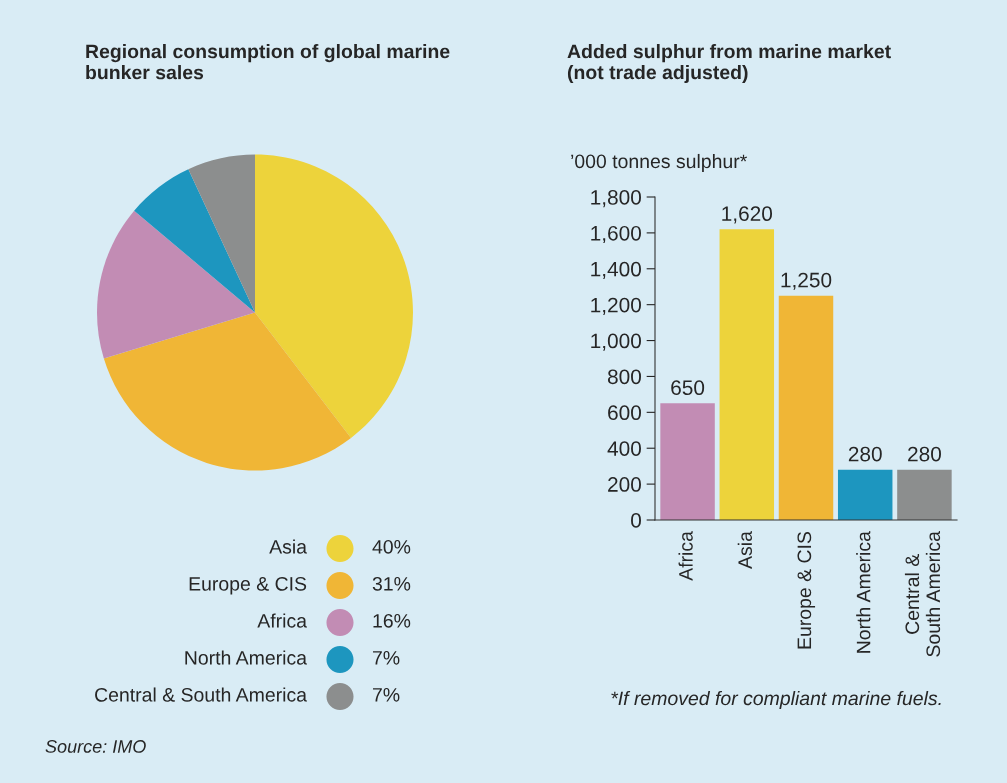 The image size is (1007, 783). Describe the element at coordinates (747, 215) in the screenshot. I see `data-label: 1,620` at that location.